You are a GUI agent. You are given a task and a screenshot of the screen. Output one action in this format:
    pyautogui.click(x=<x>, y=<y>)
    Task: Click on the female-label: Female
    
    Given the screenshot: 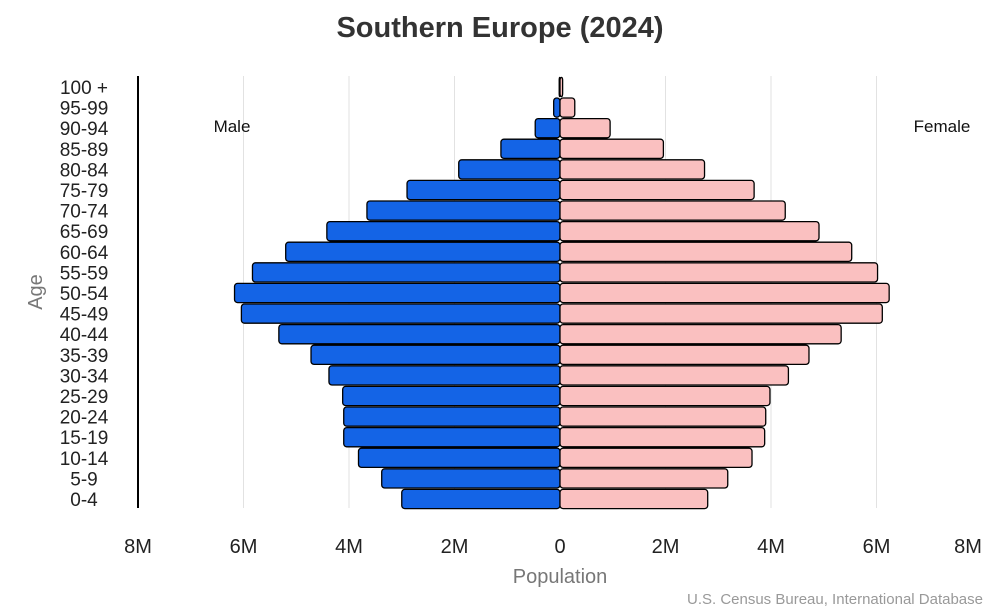 What is the action you would take?
    pyautogui.click(x=942, y=126)
    